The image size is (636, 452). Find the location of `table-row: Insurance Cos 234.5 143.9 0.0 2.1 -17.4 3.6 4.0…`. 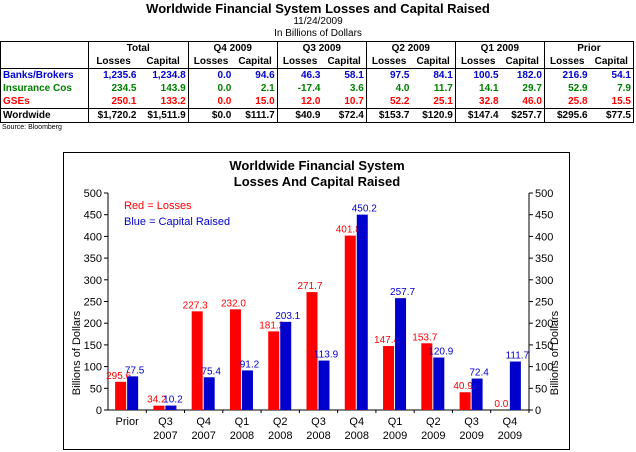

table-row: Insurance Cos 234.5 143.9 0.0 2.1 -17.4 3.6 4.0… is located at coordinates (317, 88).